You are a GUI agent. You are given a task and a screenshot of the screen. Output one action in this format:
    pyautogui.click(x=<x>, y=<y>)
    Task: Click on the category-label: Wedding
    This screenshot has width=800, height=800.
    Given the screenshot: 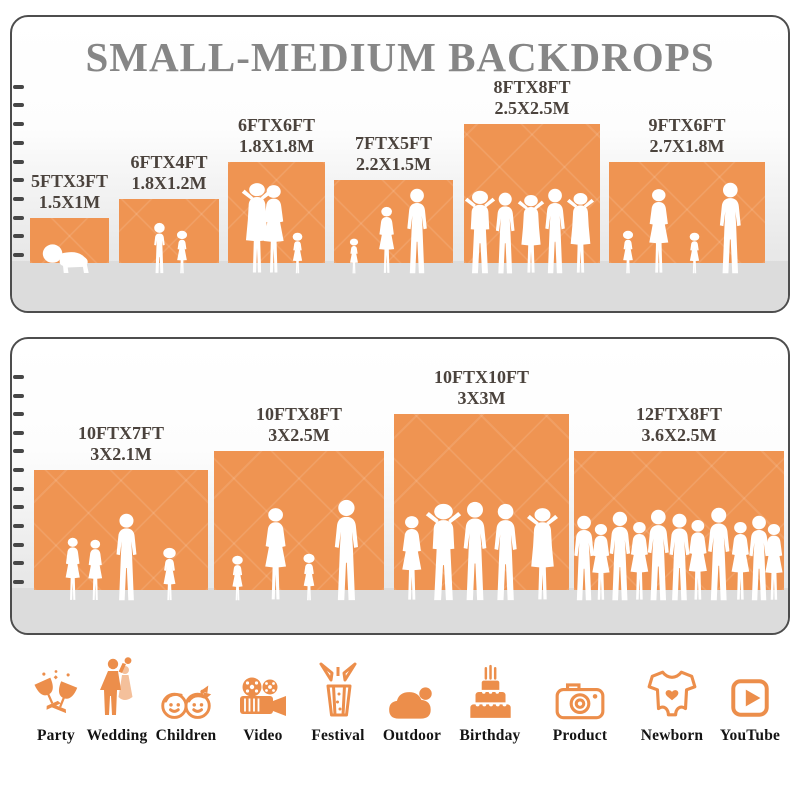 What is the action you would take?
    pyautogui.click(x=117, y=735)
    